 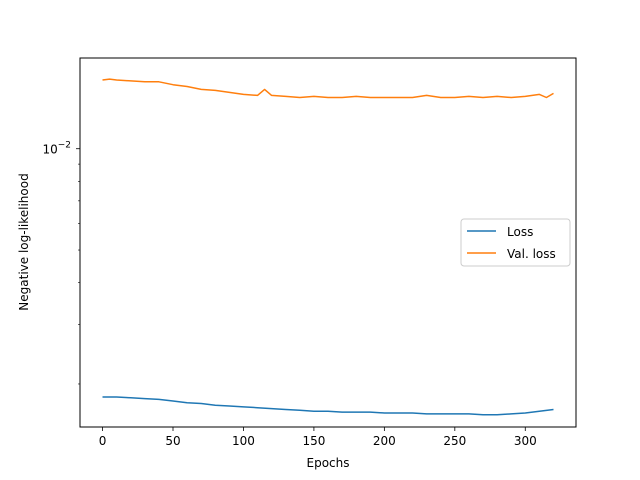 What do you see at coordinates (328, 88) in the screenshot?
I see `series-line-val-loss` at bounding box center [328, 88].